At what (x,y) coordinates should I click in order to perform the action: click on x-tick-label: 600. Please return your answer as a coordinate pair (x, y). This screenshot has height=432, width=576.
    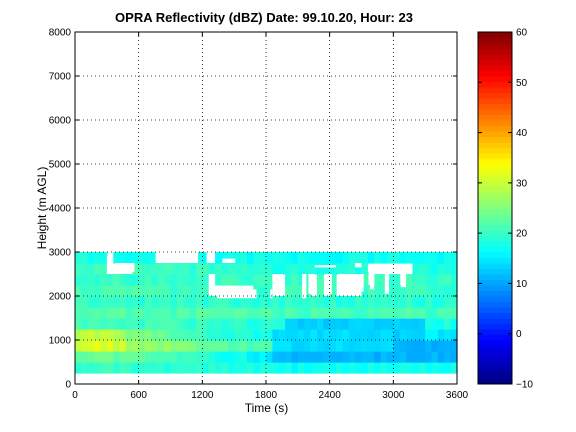
    Looking at the image, I should click on (138, 395).